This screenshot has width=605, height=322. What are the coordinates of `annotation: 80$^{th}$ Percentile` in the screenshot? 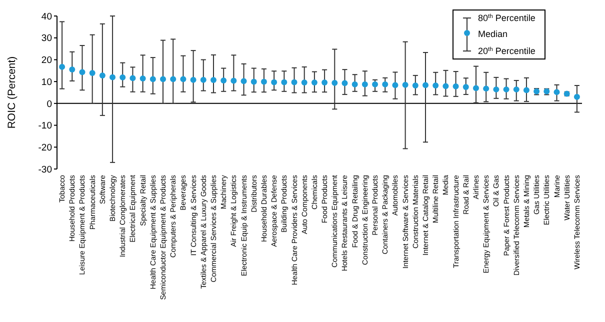 It's located at (507, 18).